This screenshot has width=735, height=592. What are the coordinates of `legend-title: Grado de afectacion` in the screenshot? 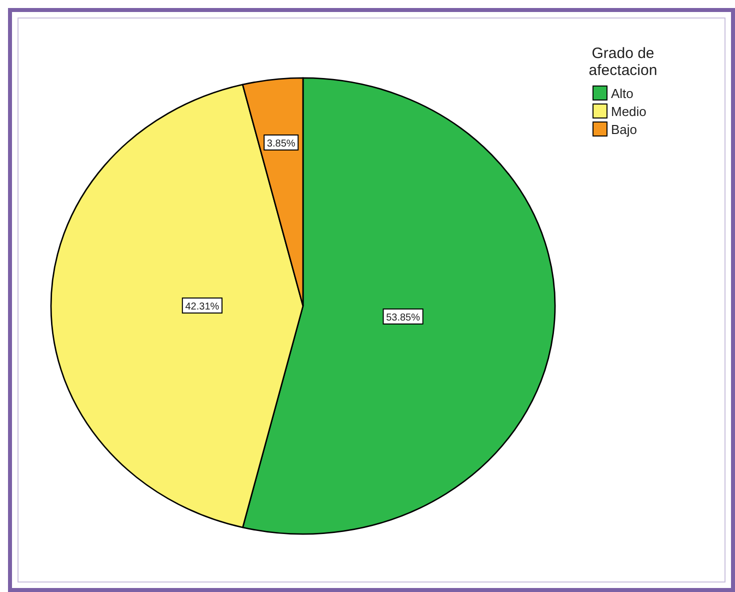 It's located at (623, 62).